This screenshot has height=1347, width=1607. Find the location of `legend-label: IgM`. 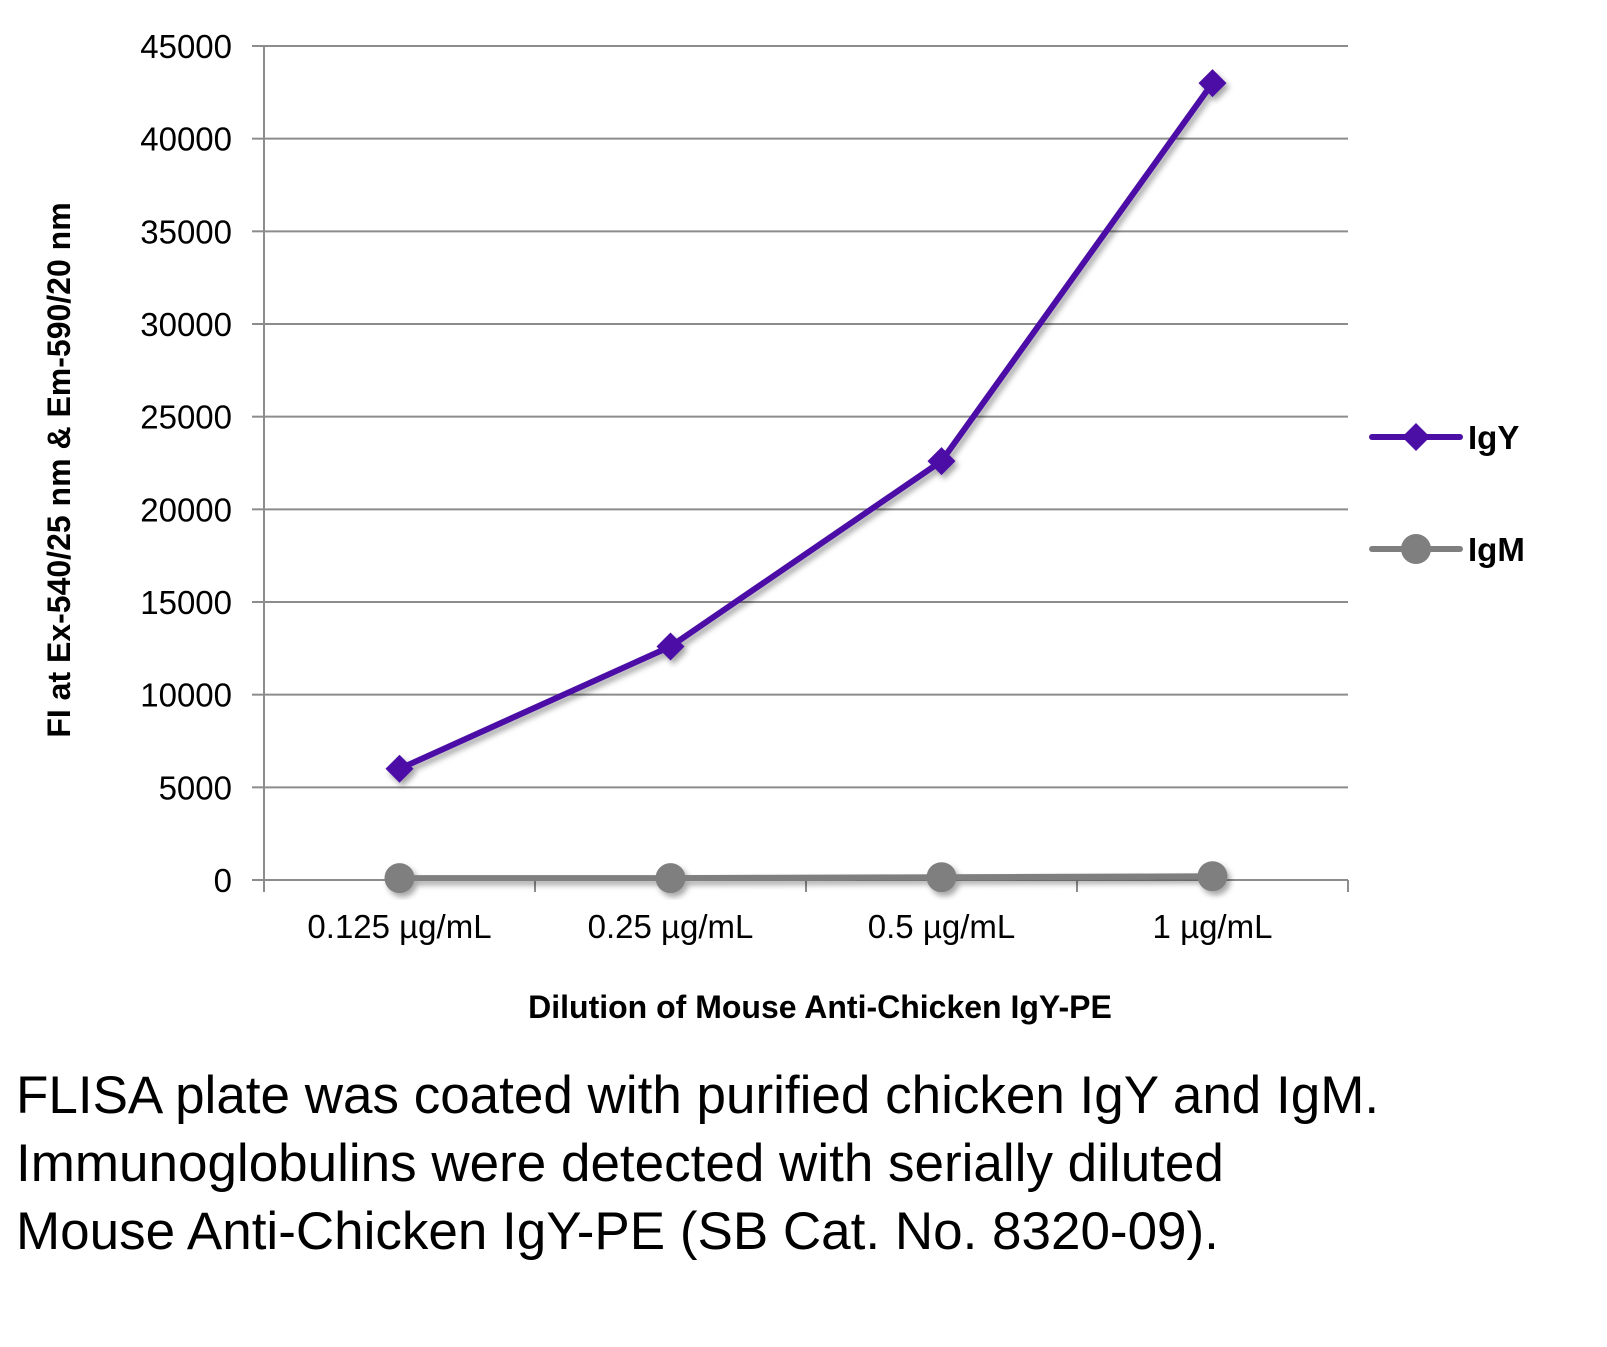

legend-label: IgM is located at coordinates (1496, 549).